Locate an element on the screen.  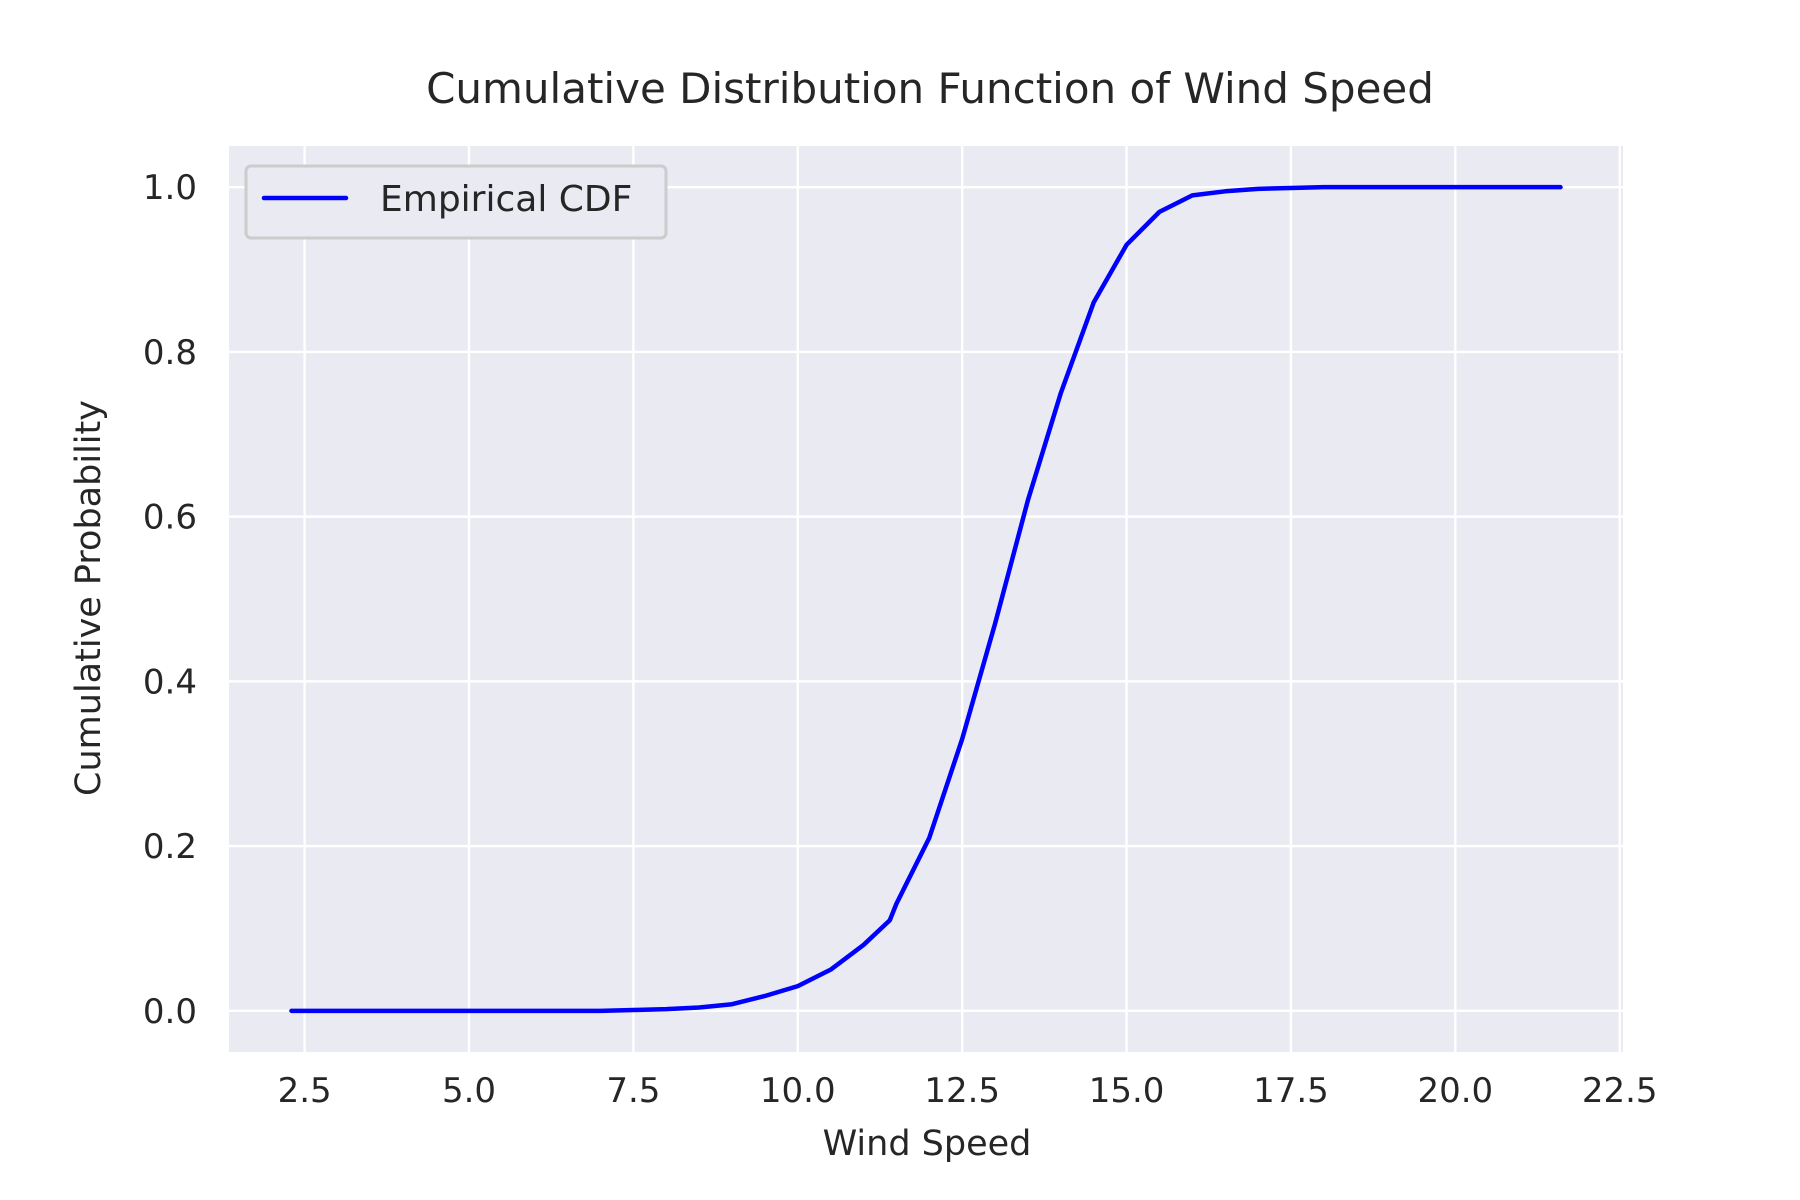
y-tick-label: 0.6 is located at coordinates (170, 518).